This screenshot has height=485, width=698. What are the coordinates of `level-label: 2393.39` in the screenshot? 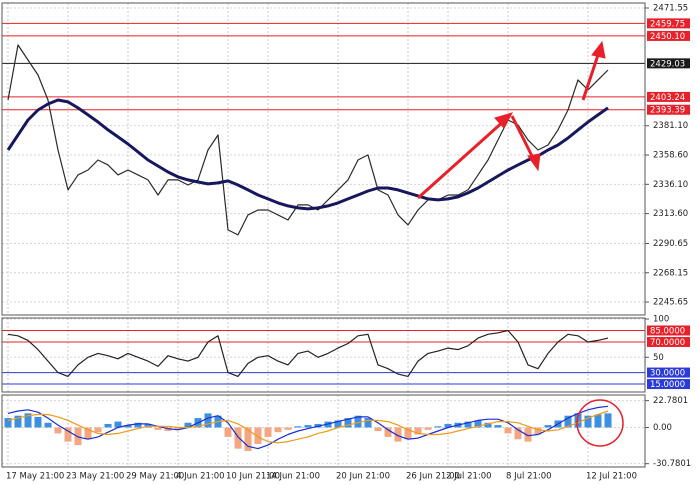 It's located at (667, 111).